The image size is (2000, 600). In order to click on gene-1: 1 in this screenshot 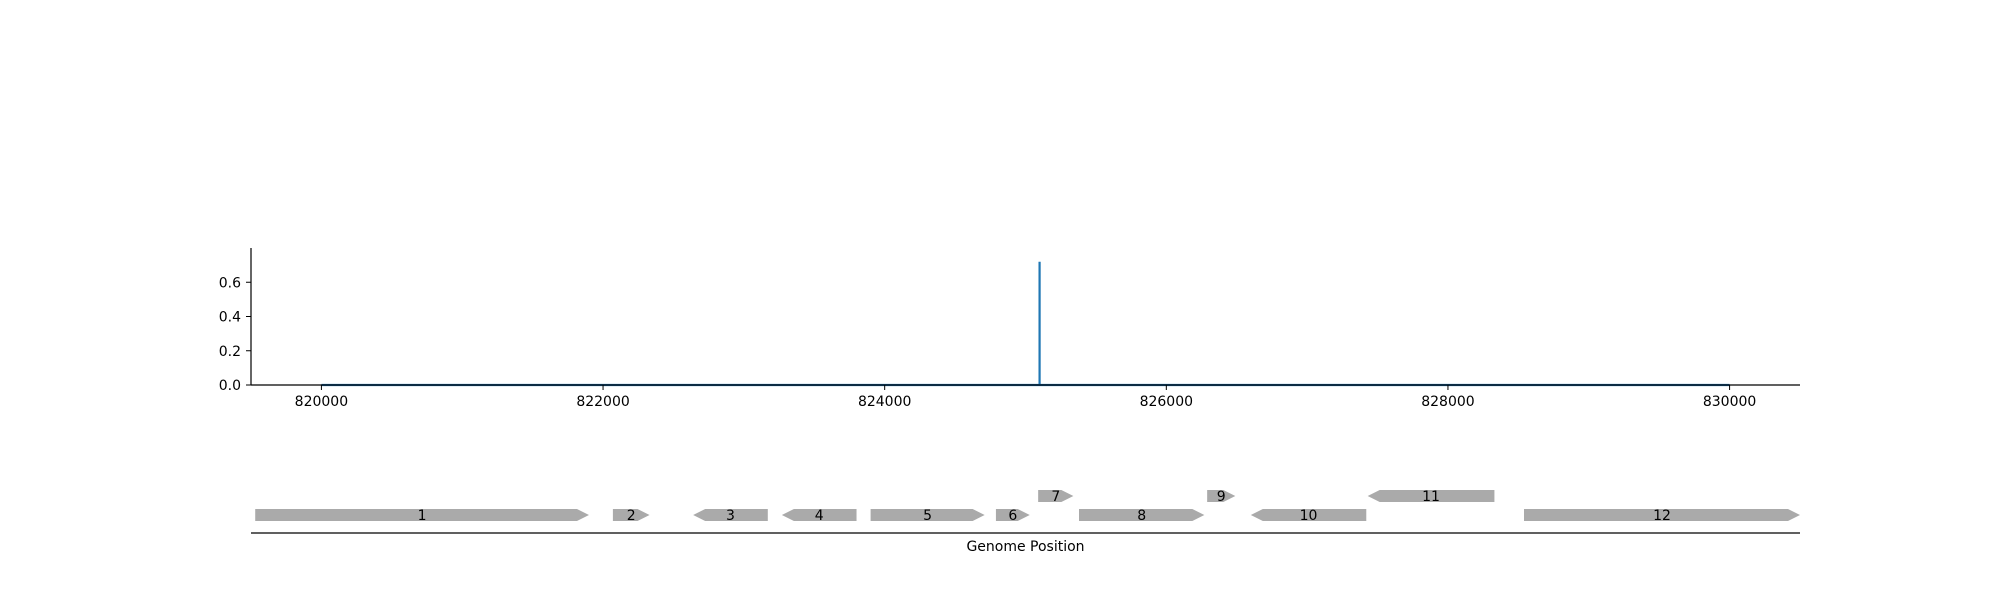, I will do `click(422, 516)`.